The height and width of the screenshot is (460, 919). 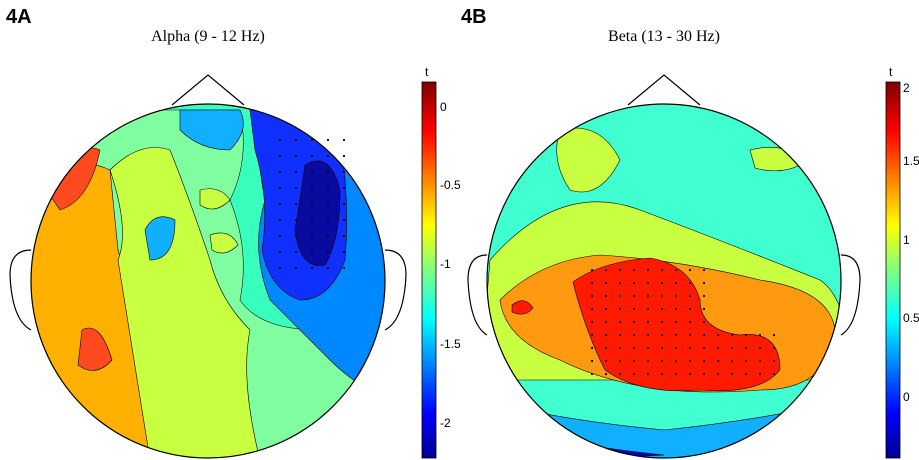 What do you see at coordinates (450, 185) in the screenshot?
I see `panel-a-tick-1: -0.5` at bounding box center [450, 185].